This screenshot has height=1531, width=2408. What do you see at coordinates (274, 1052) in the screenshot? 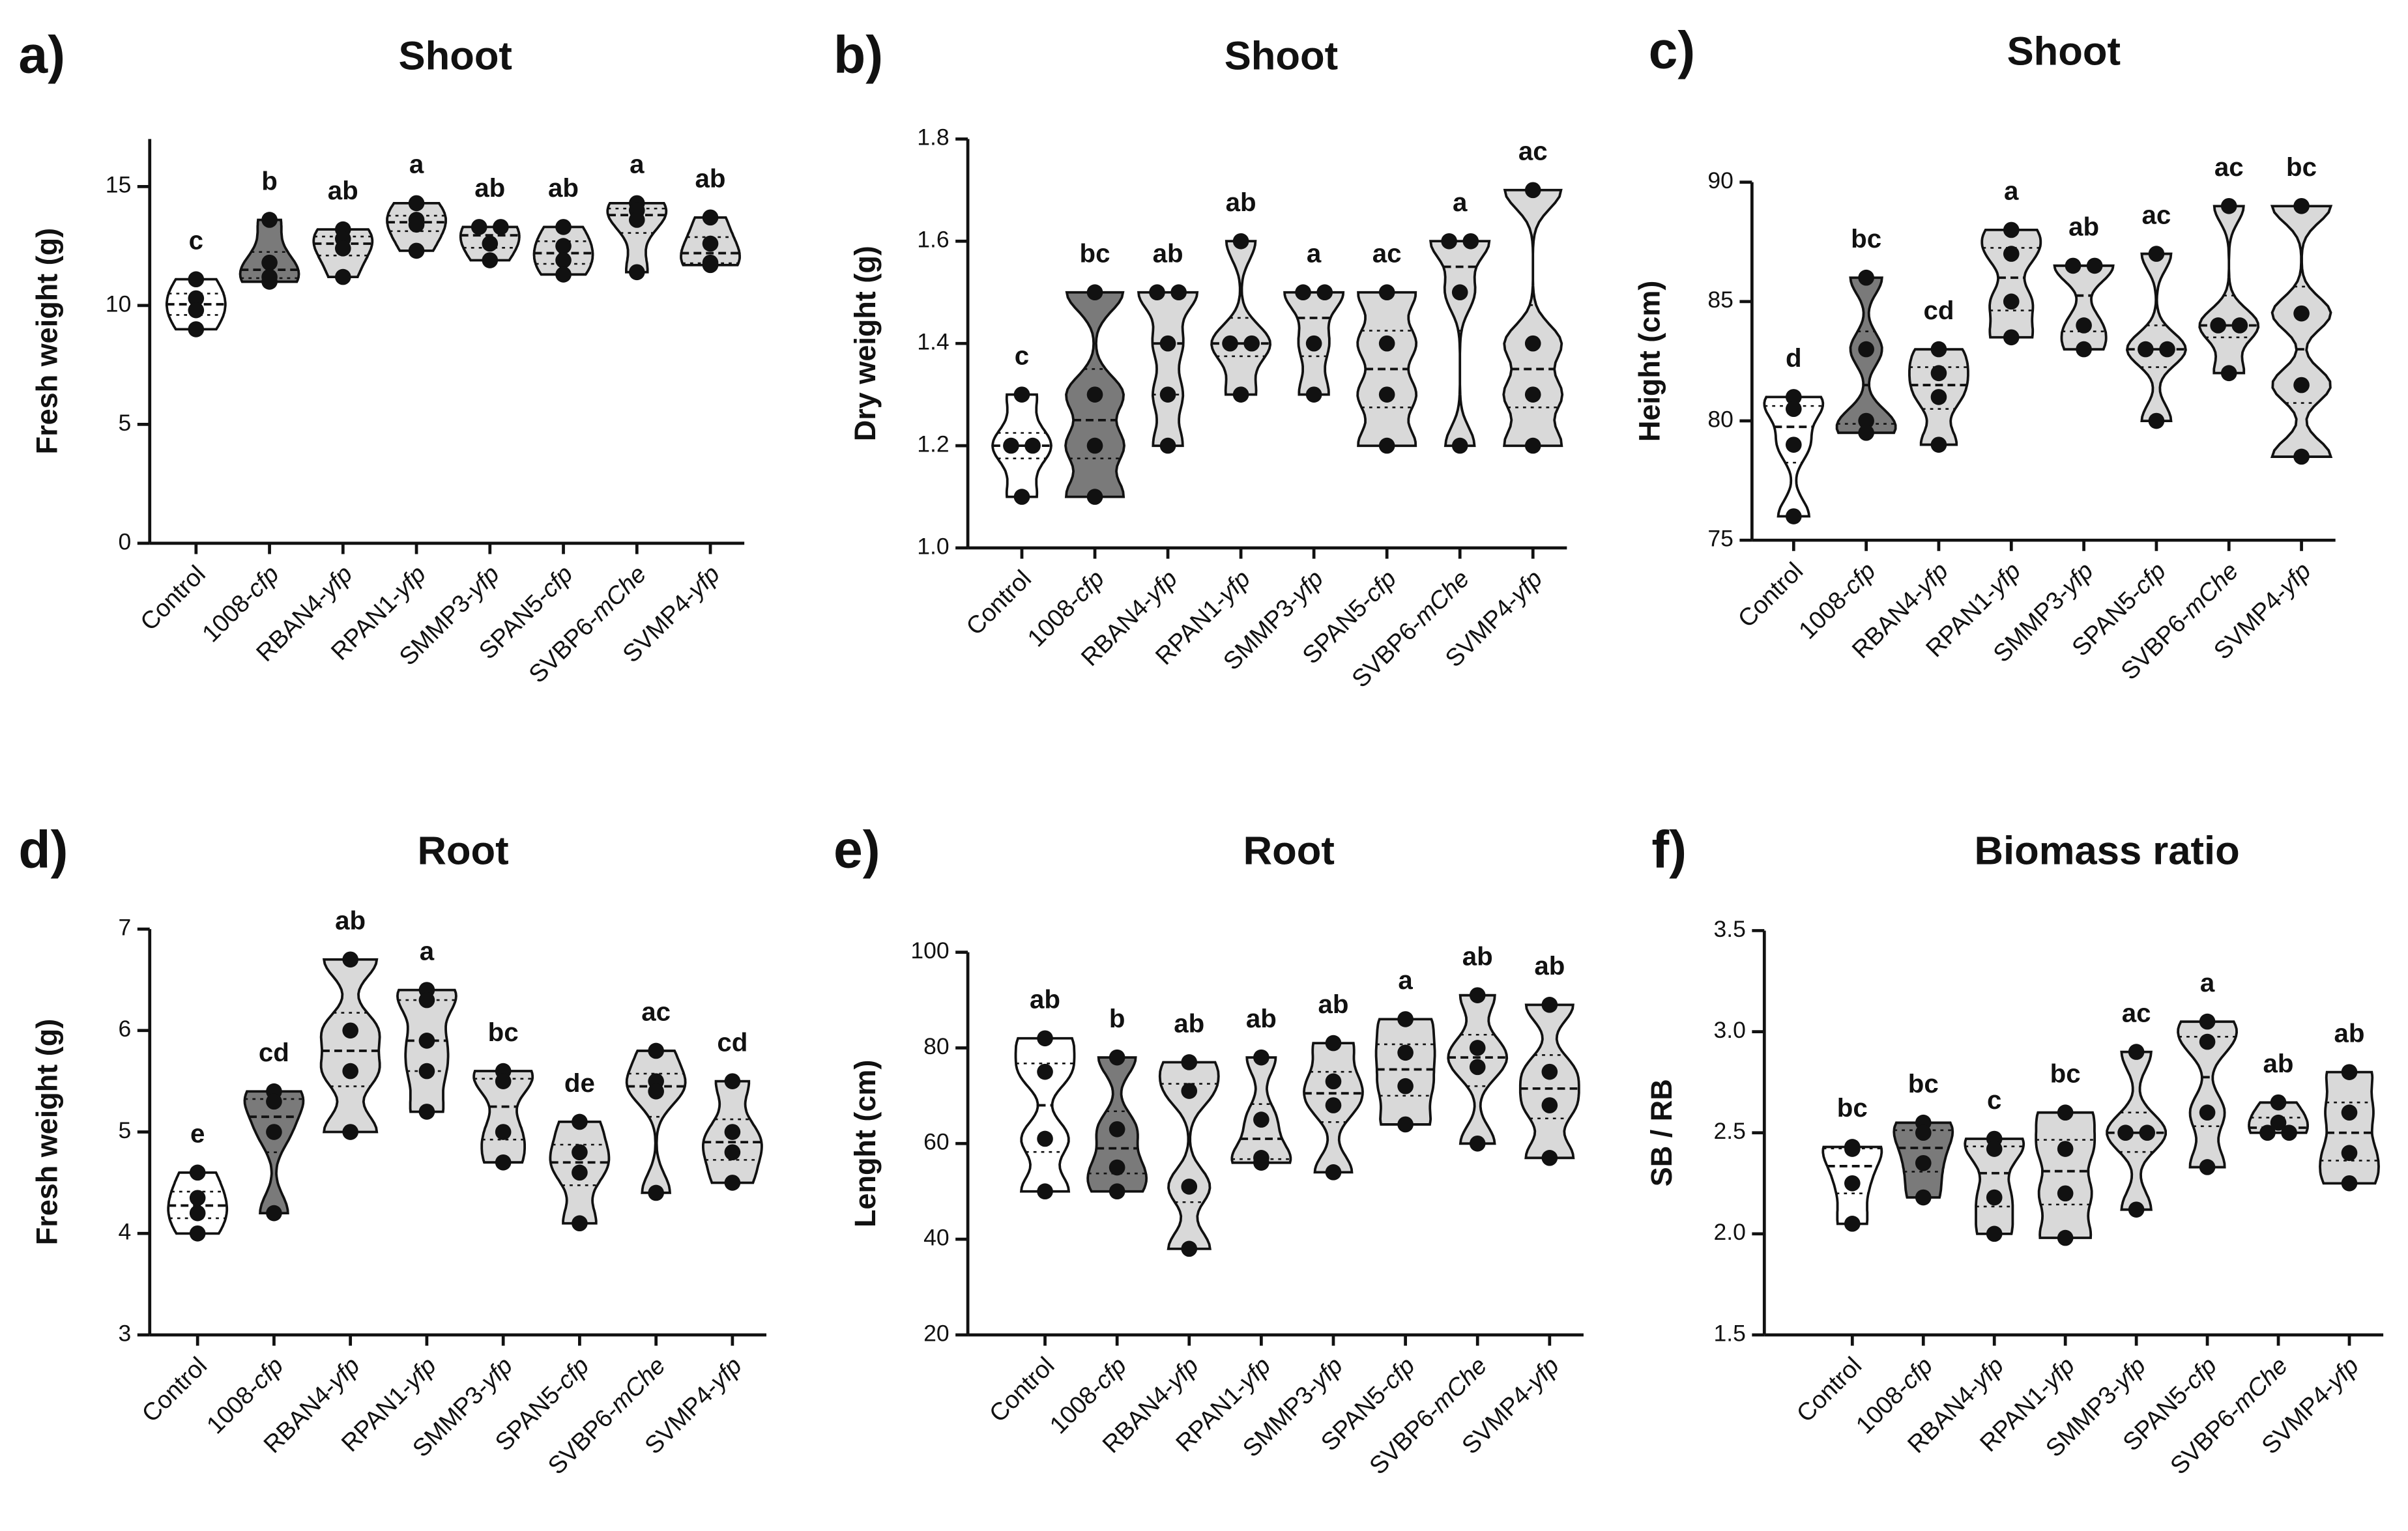
I see `significance-letter: cd` at bounding box center [274, 1052].